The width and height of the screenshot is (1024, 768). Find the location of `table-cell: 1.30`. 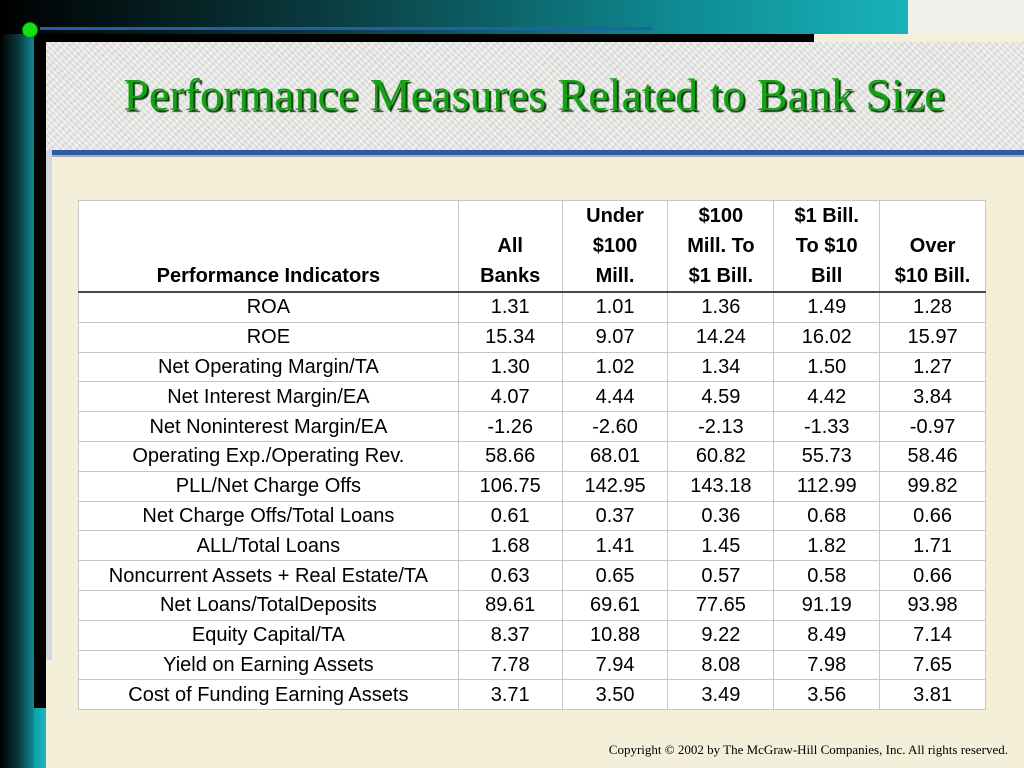

table-cell: 1.30 is located at coordinates (510, 367).